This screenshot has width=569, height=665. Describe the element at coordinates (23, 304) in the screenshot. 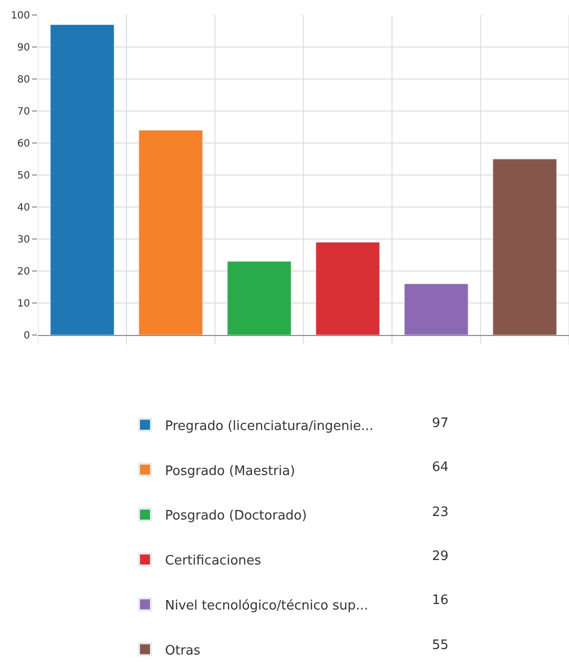

I see `y-tick-label: 10` at that location.